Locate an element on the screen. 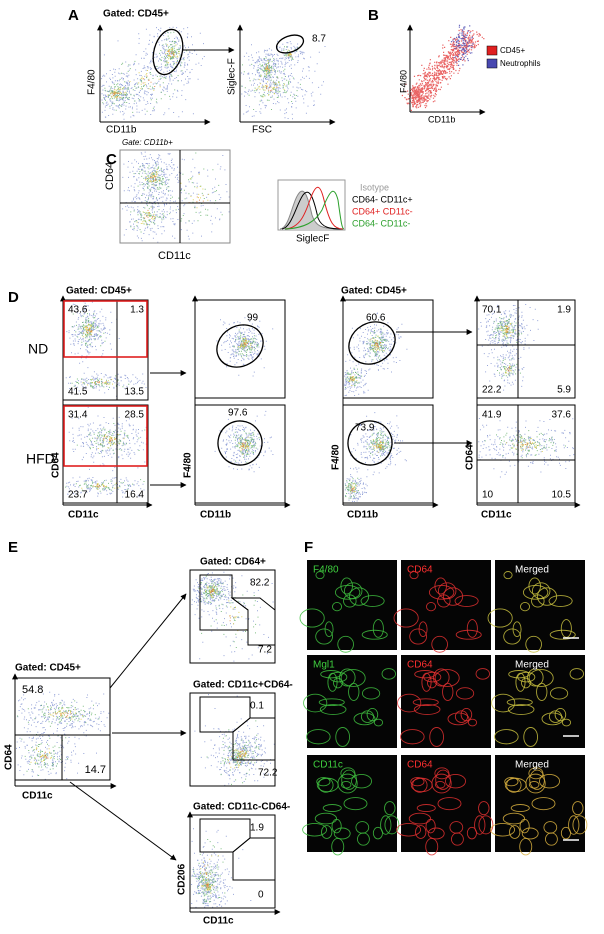 This screenshot has height=934, width=604. legend-text: CD64- CD11c- is located at coordinates (381, 223).